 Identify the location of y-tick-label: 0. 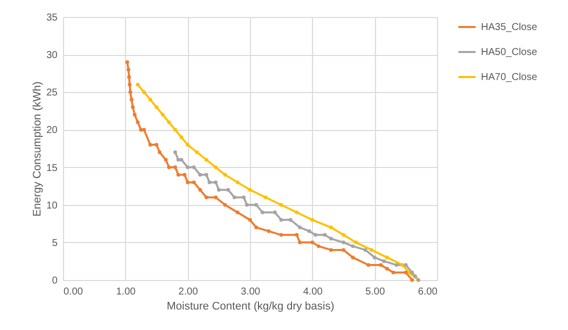
(55, 281).